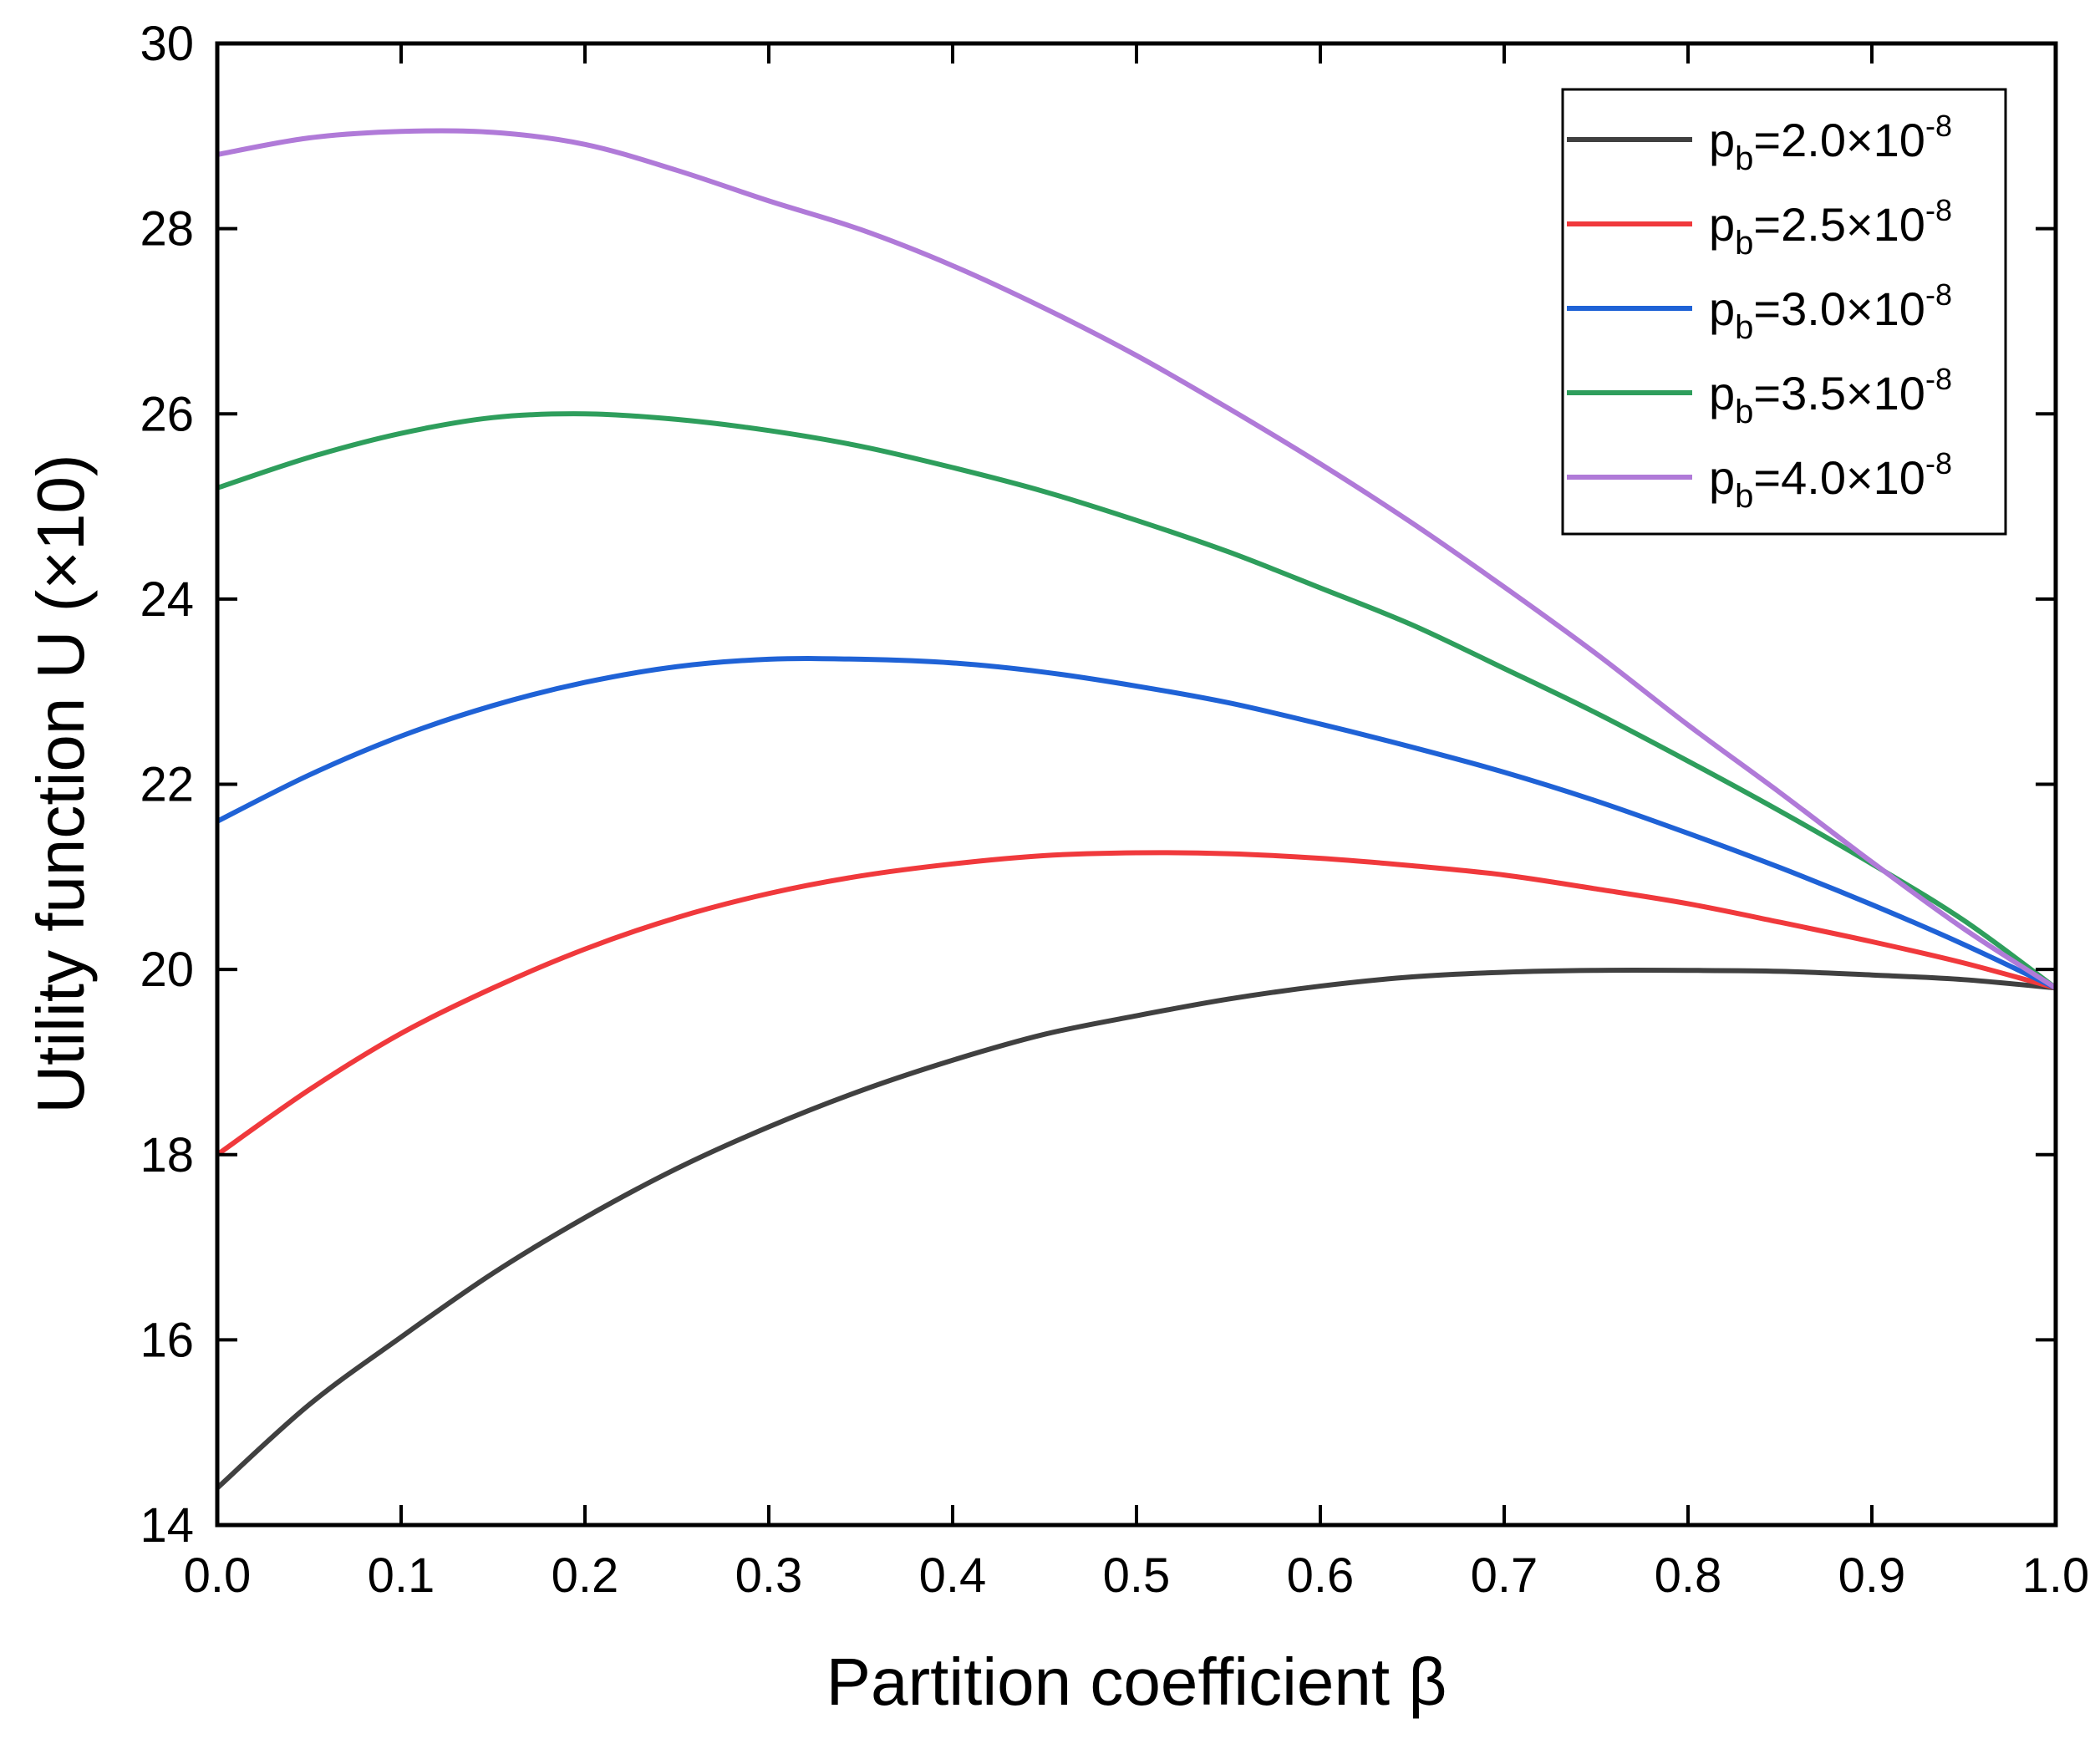 The width and height of the screenshot is (2100, 1749). I want to click on legend-entry: pb=3.5×10-8, so click(1760, 396).